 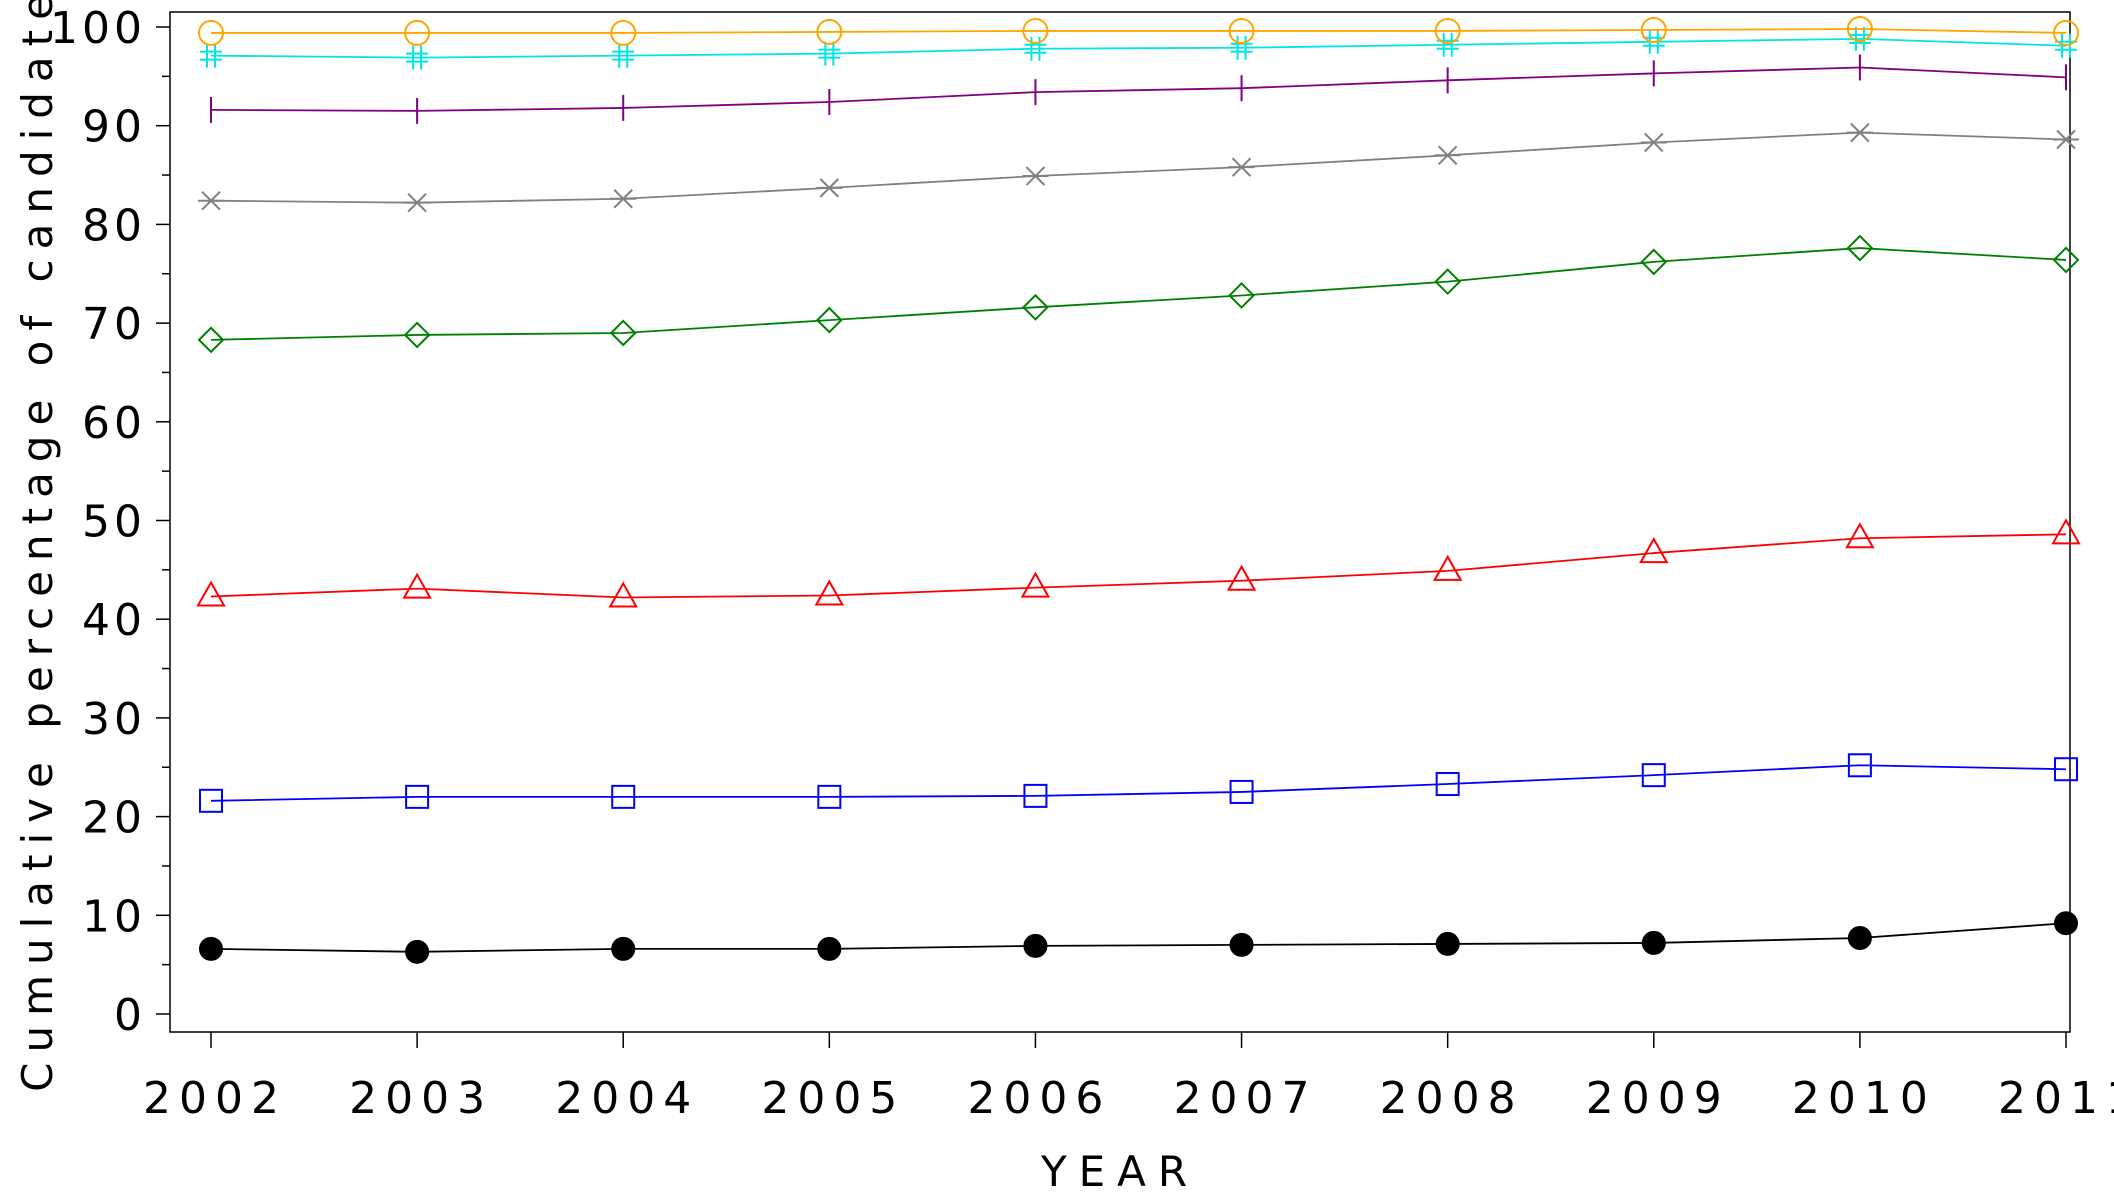 What do you see at coordinates (114, 522) in the screenshot?
I see `y-tick-label: 50` at bounding box center [114, 522].